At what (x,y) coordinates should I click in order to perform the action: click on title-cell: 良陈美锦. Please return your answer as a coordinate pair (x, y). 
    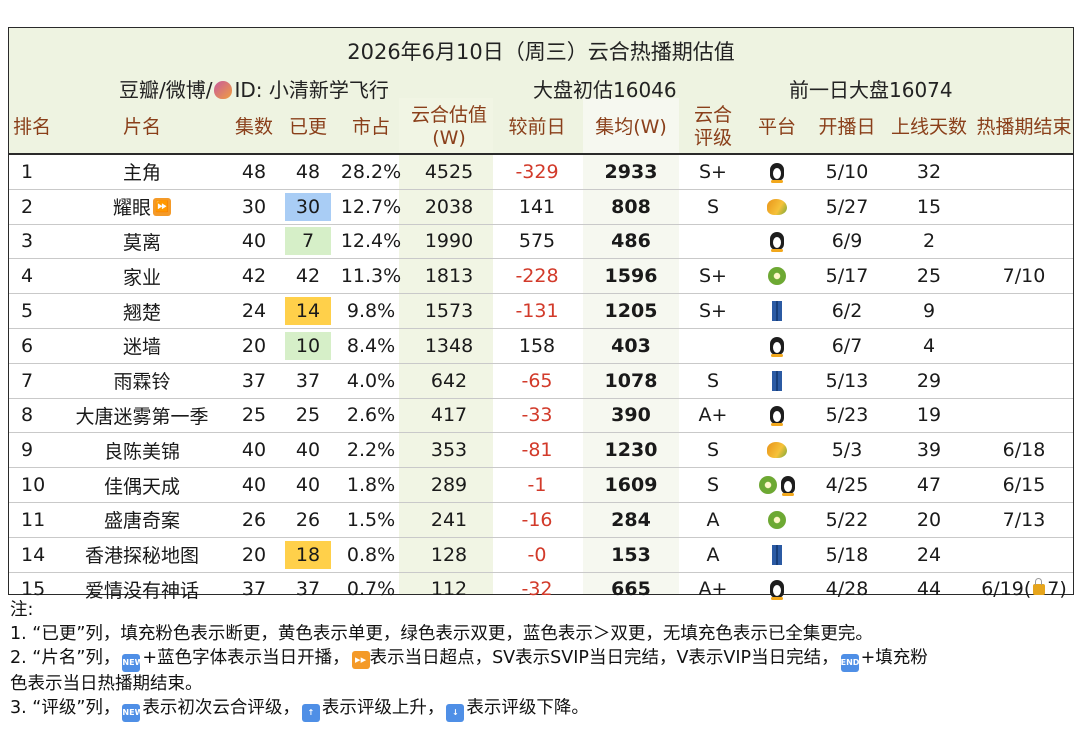
    Looking at the image, I should click on (141, 451).